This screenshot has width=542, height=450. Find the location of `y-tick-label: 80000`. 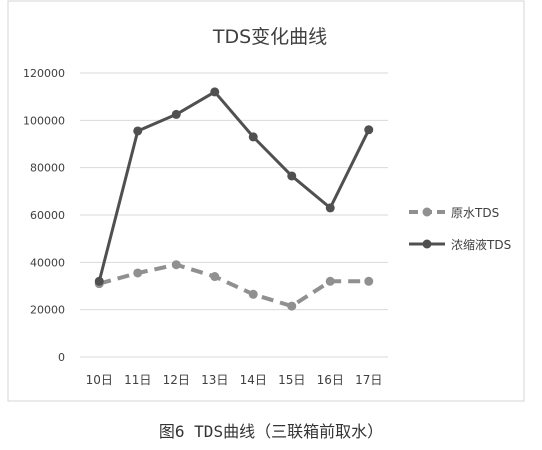

y-tick-label: 80000 is located at coordinates (47, 168).